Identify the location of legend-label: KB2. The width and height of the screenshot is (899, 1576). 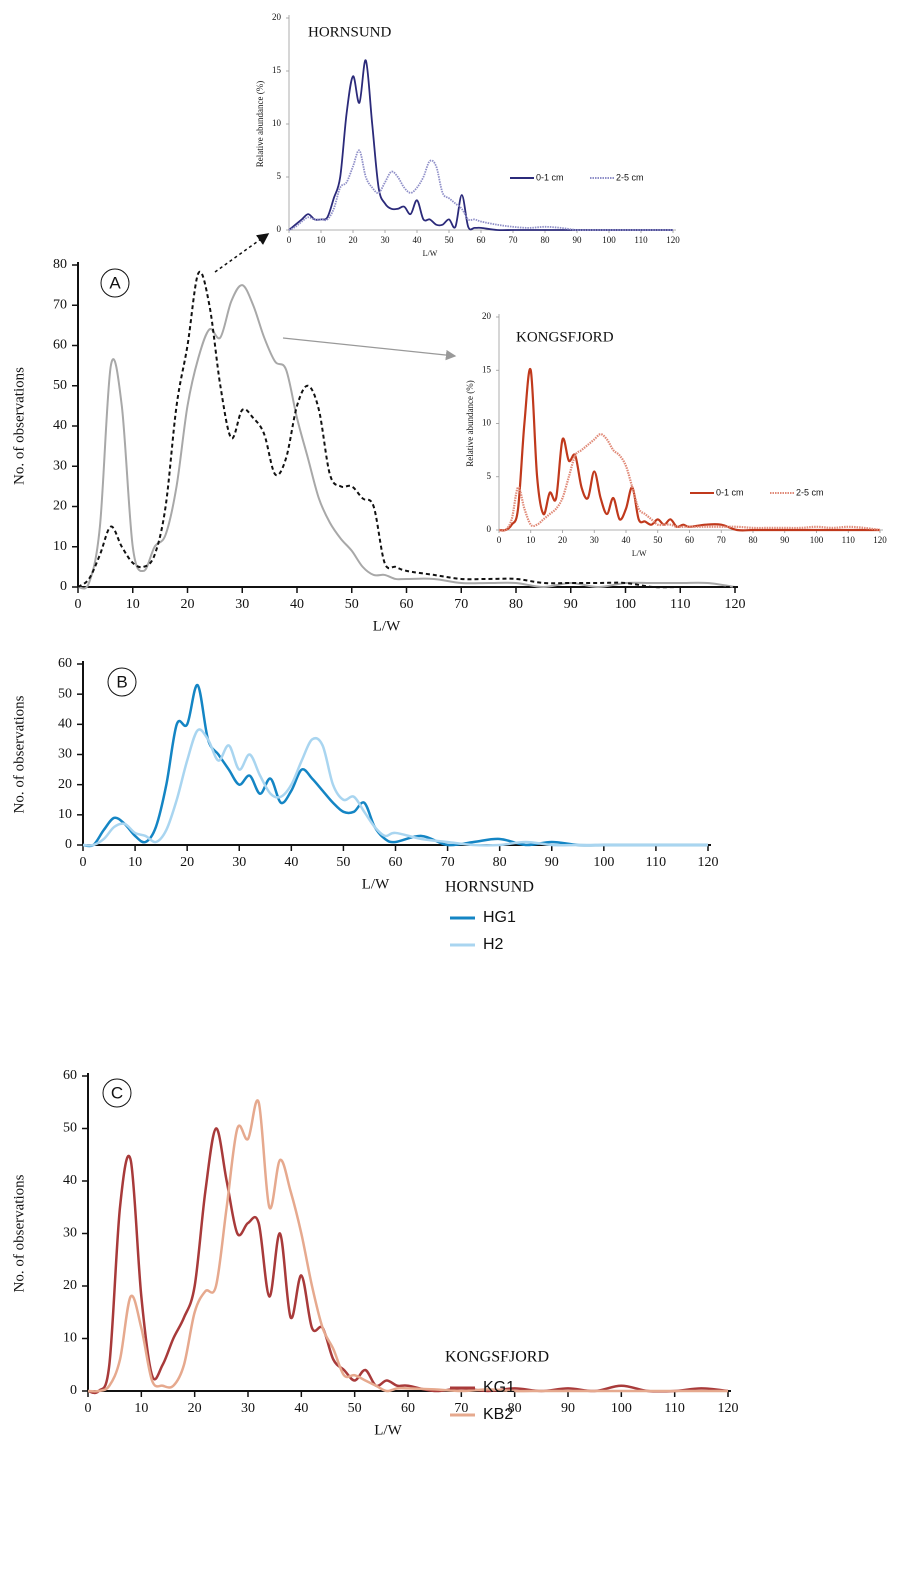
(498, 1414).